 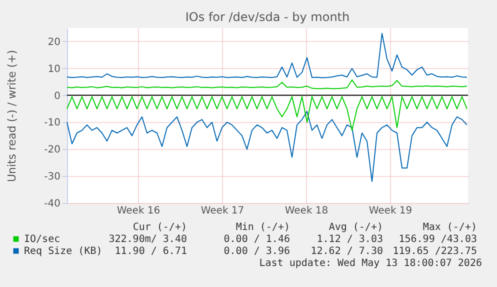 What do you see at coordinates (63, 251) in the screenshot?
I see `legend-label: Req Size (KB)` at bounding box center [63, 251].